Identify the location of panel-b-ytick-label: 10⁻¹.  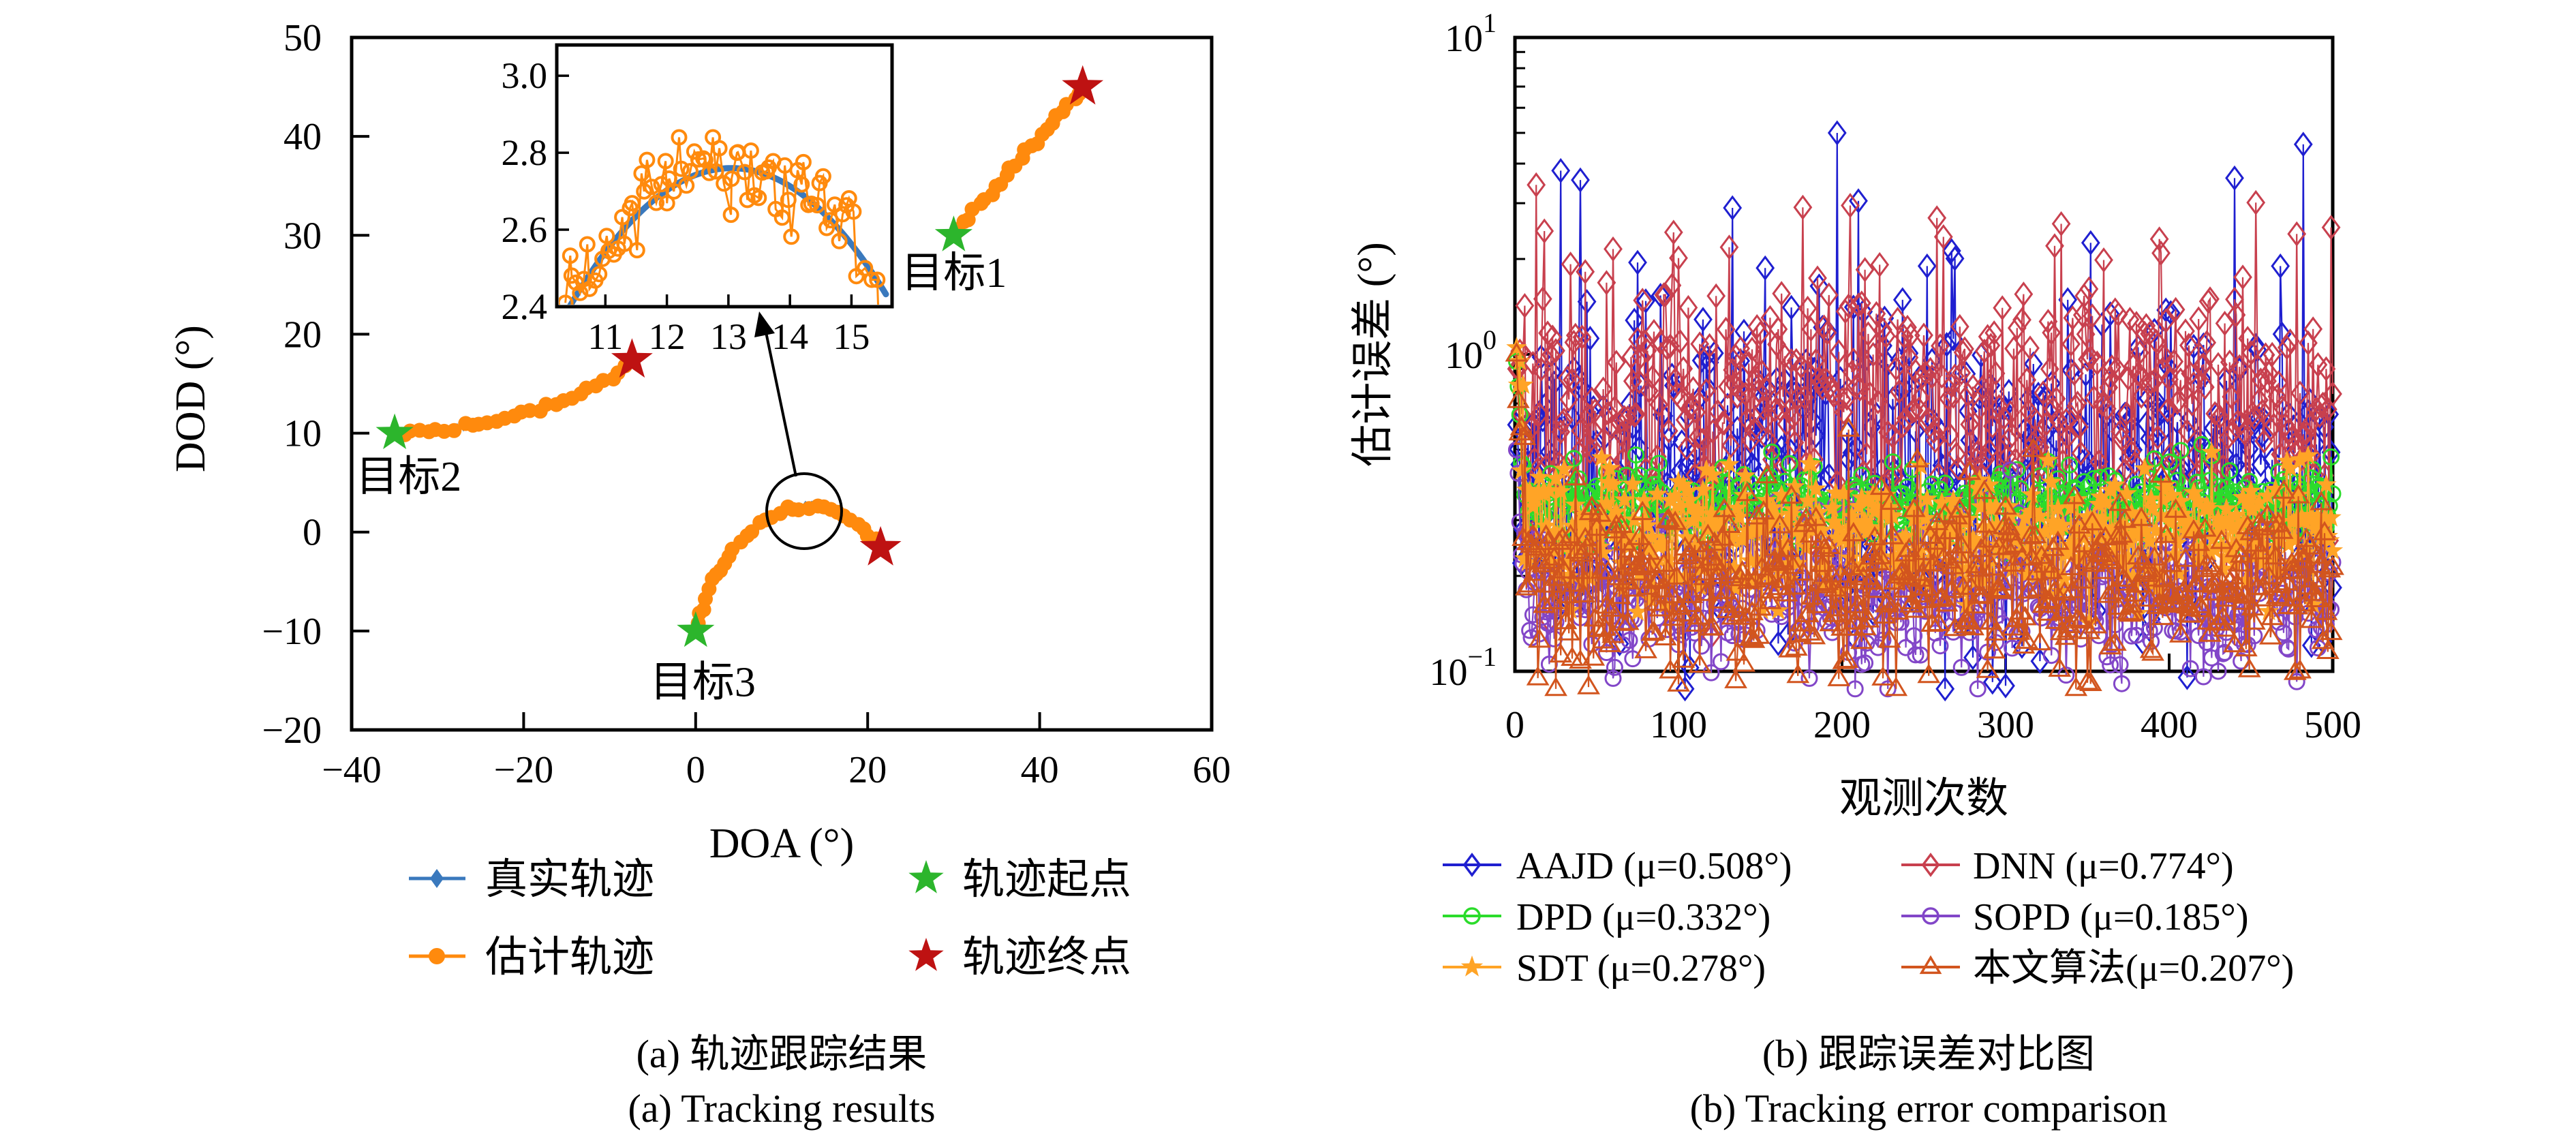
(1463, 667).